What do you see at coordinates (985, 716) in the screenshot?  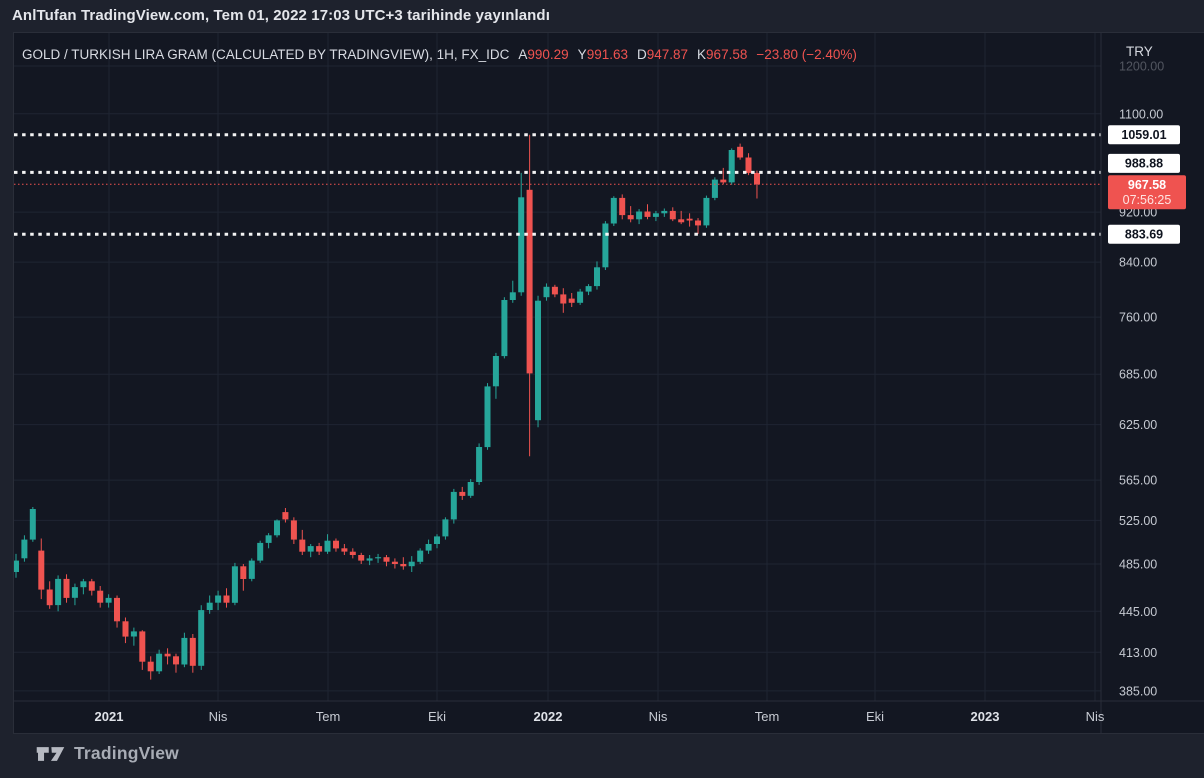 I see `time-tick-label: 2023` at bounding box center [985, 716].